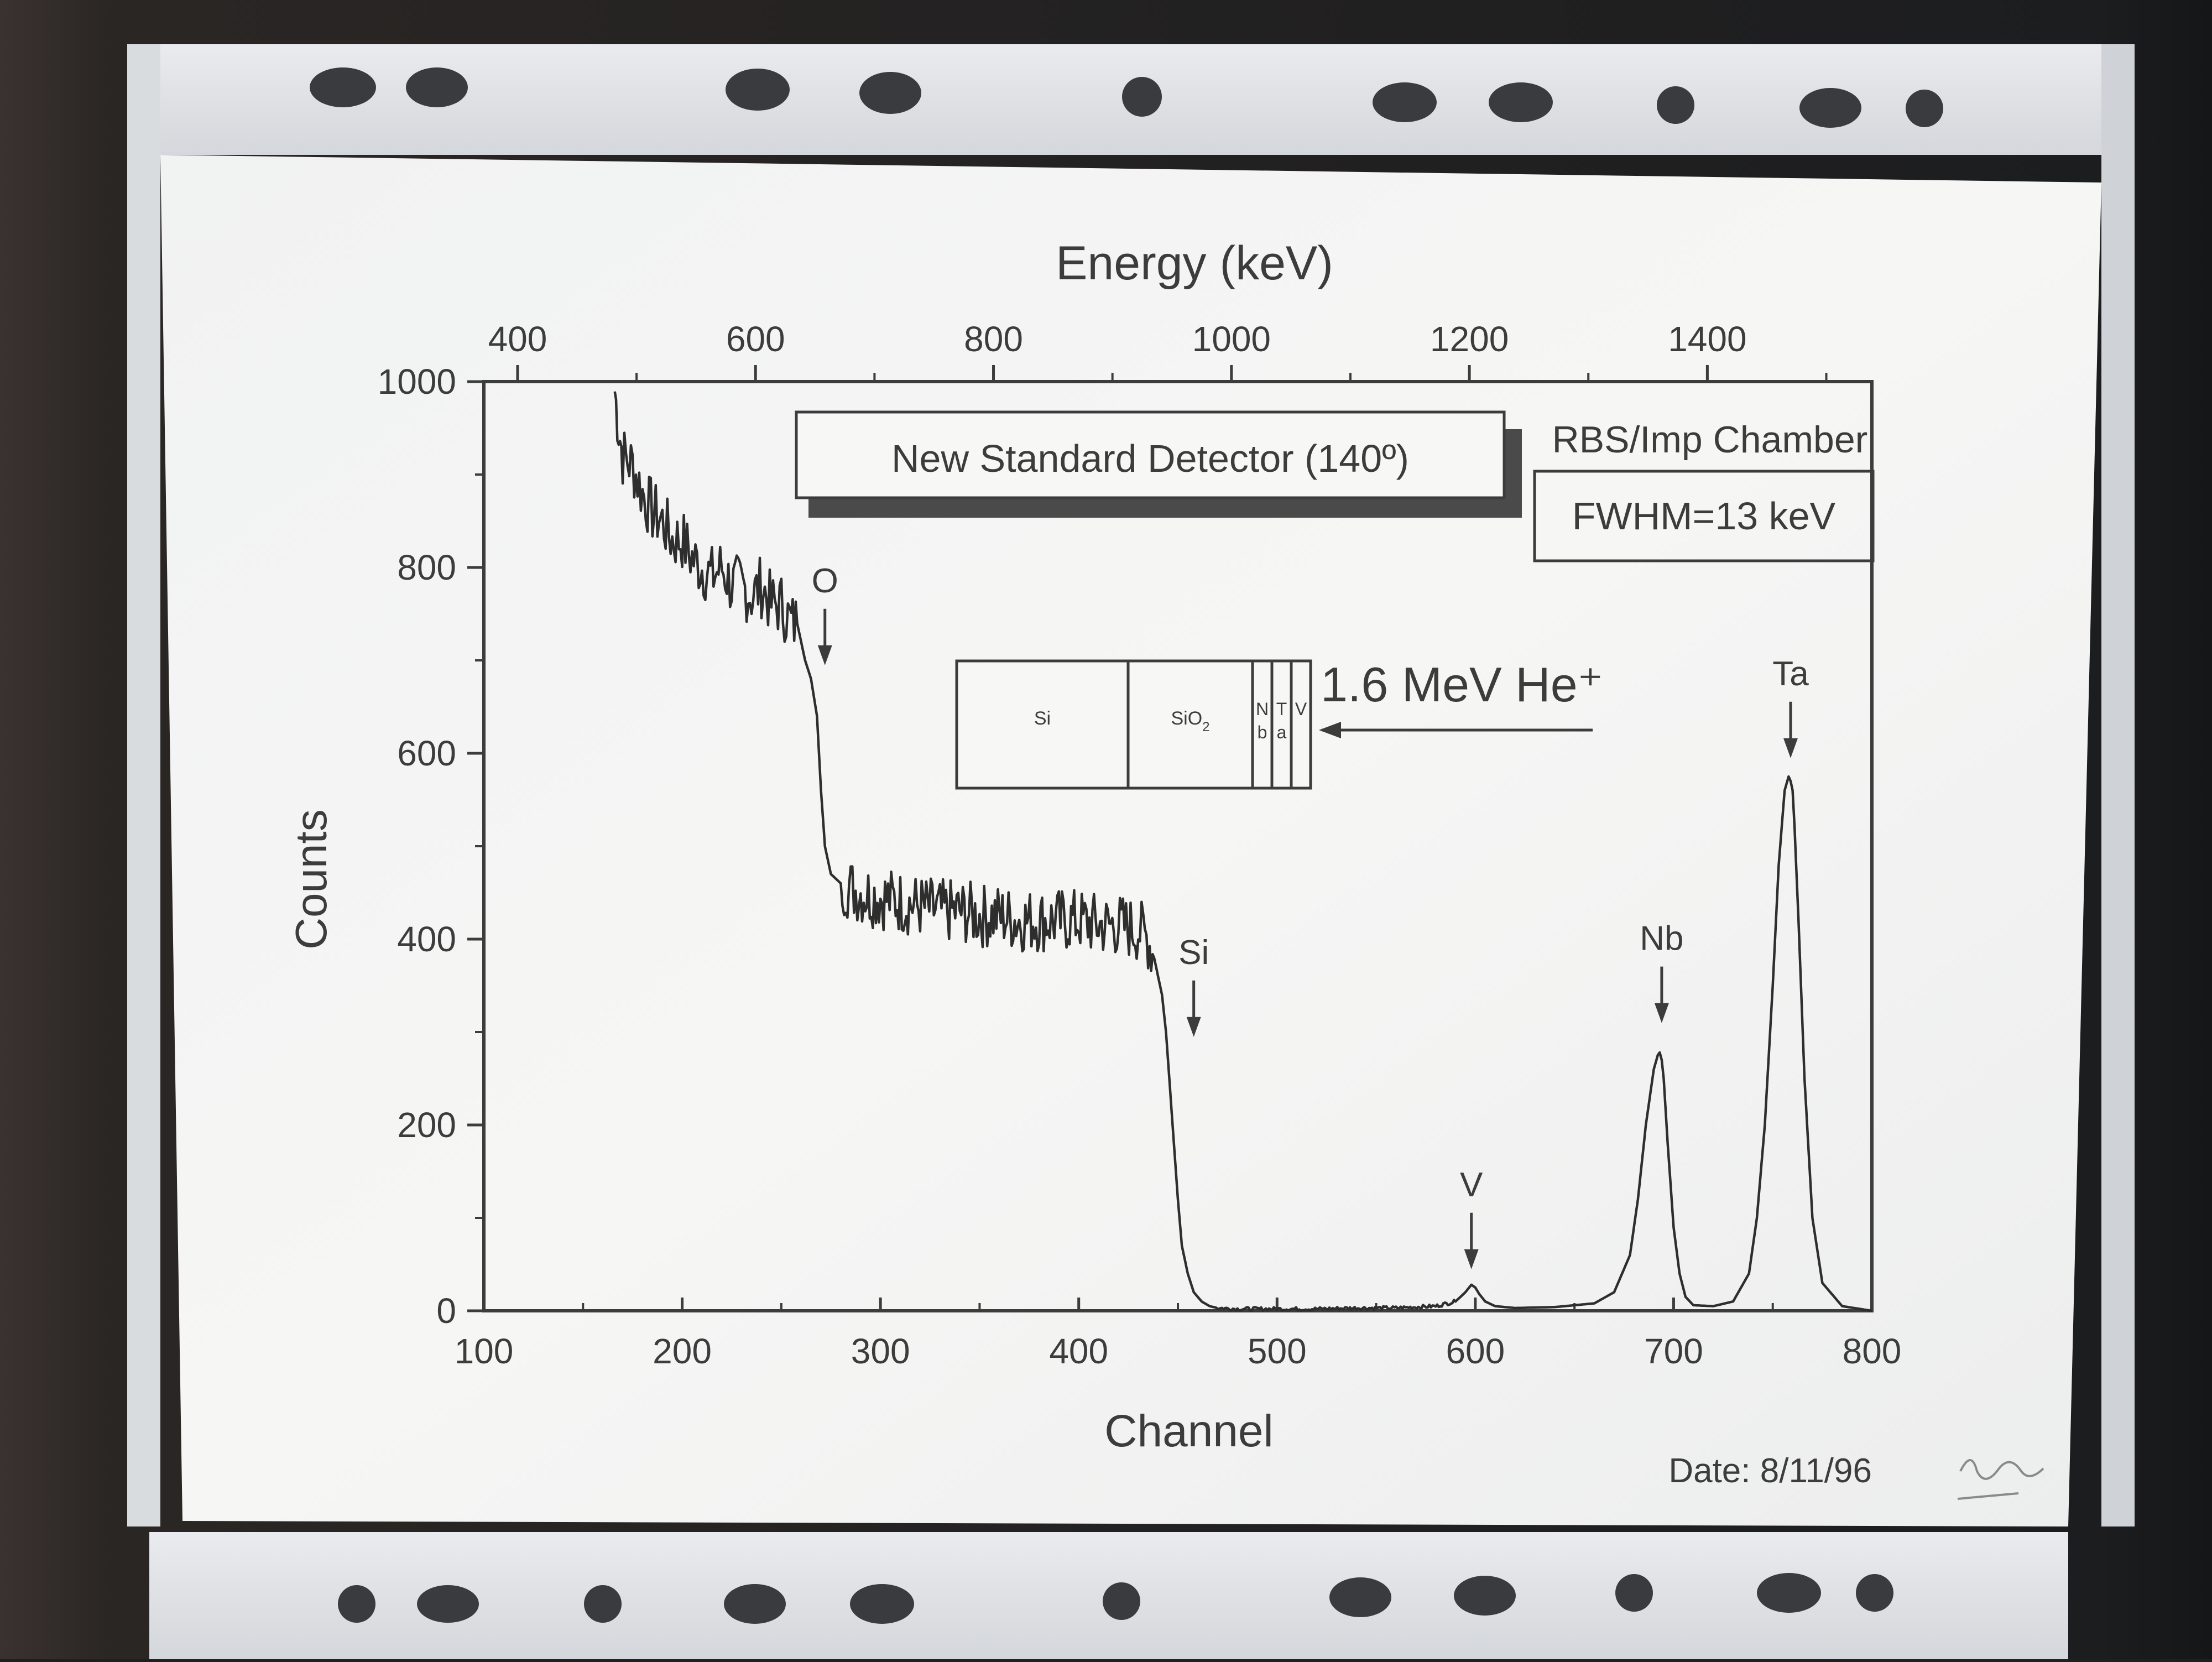 Image resolution: width=2212 pixels, height=1662 pixels. Describe the element at coordinates (1472, 1217) in the screenshot. I see `annotation-v: V` at that location.